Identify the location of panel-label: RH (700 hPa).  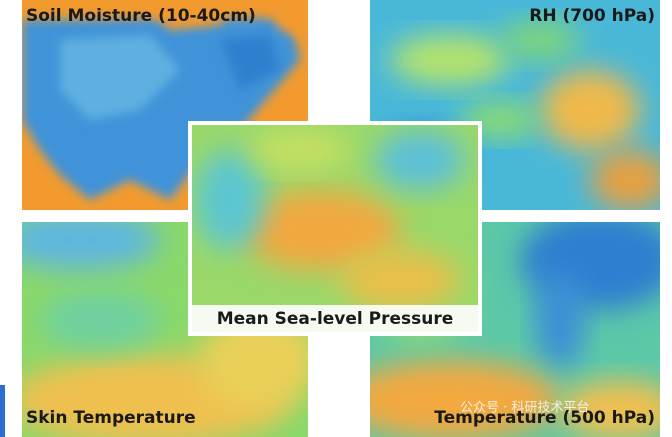
(592, 16).